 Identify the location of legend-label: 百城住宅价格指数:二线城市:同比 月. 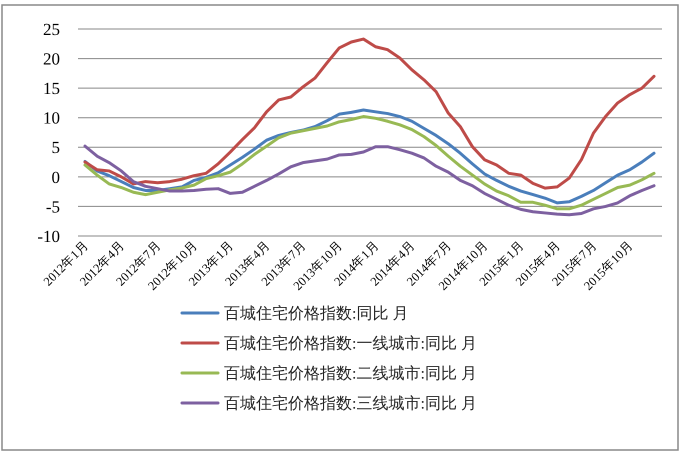
(350, 373).